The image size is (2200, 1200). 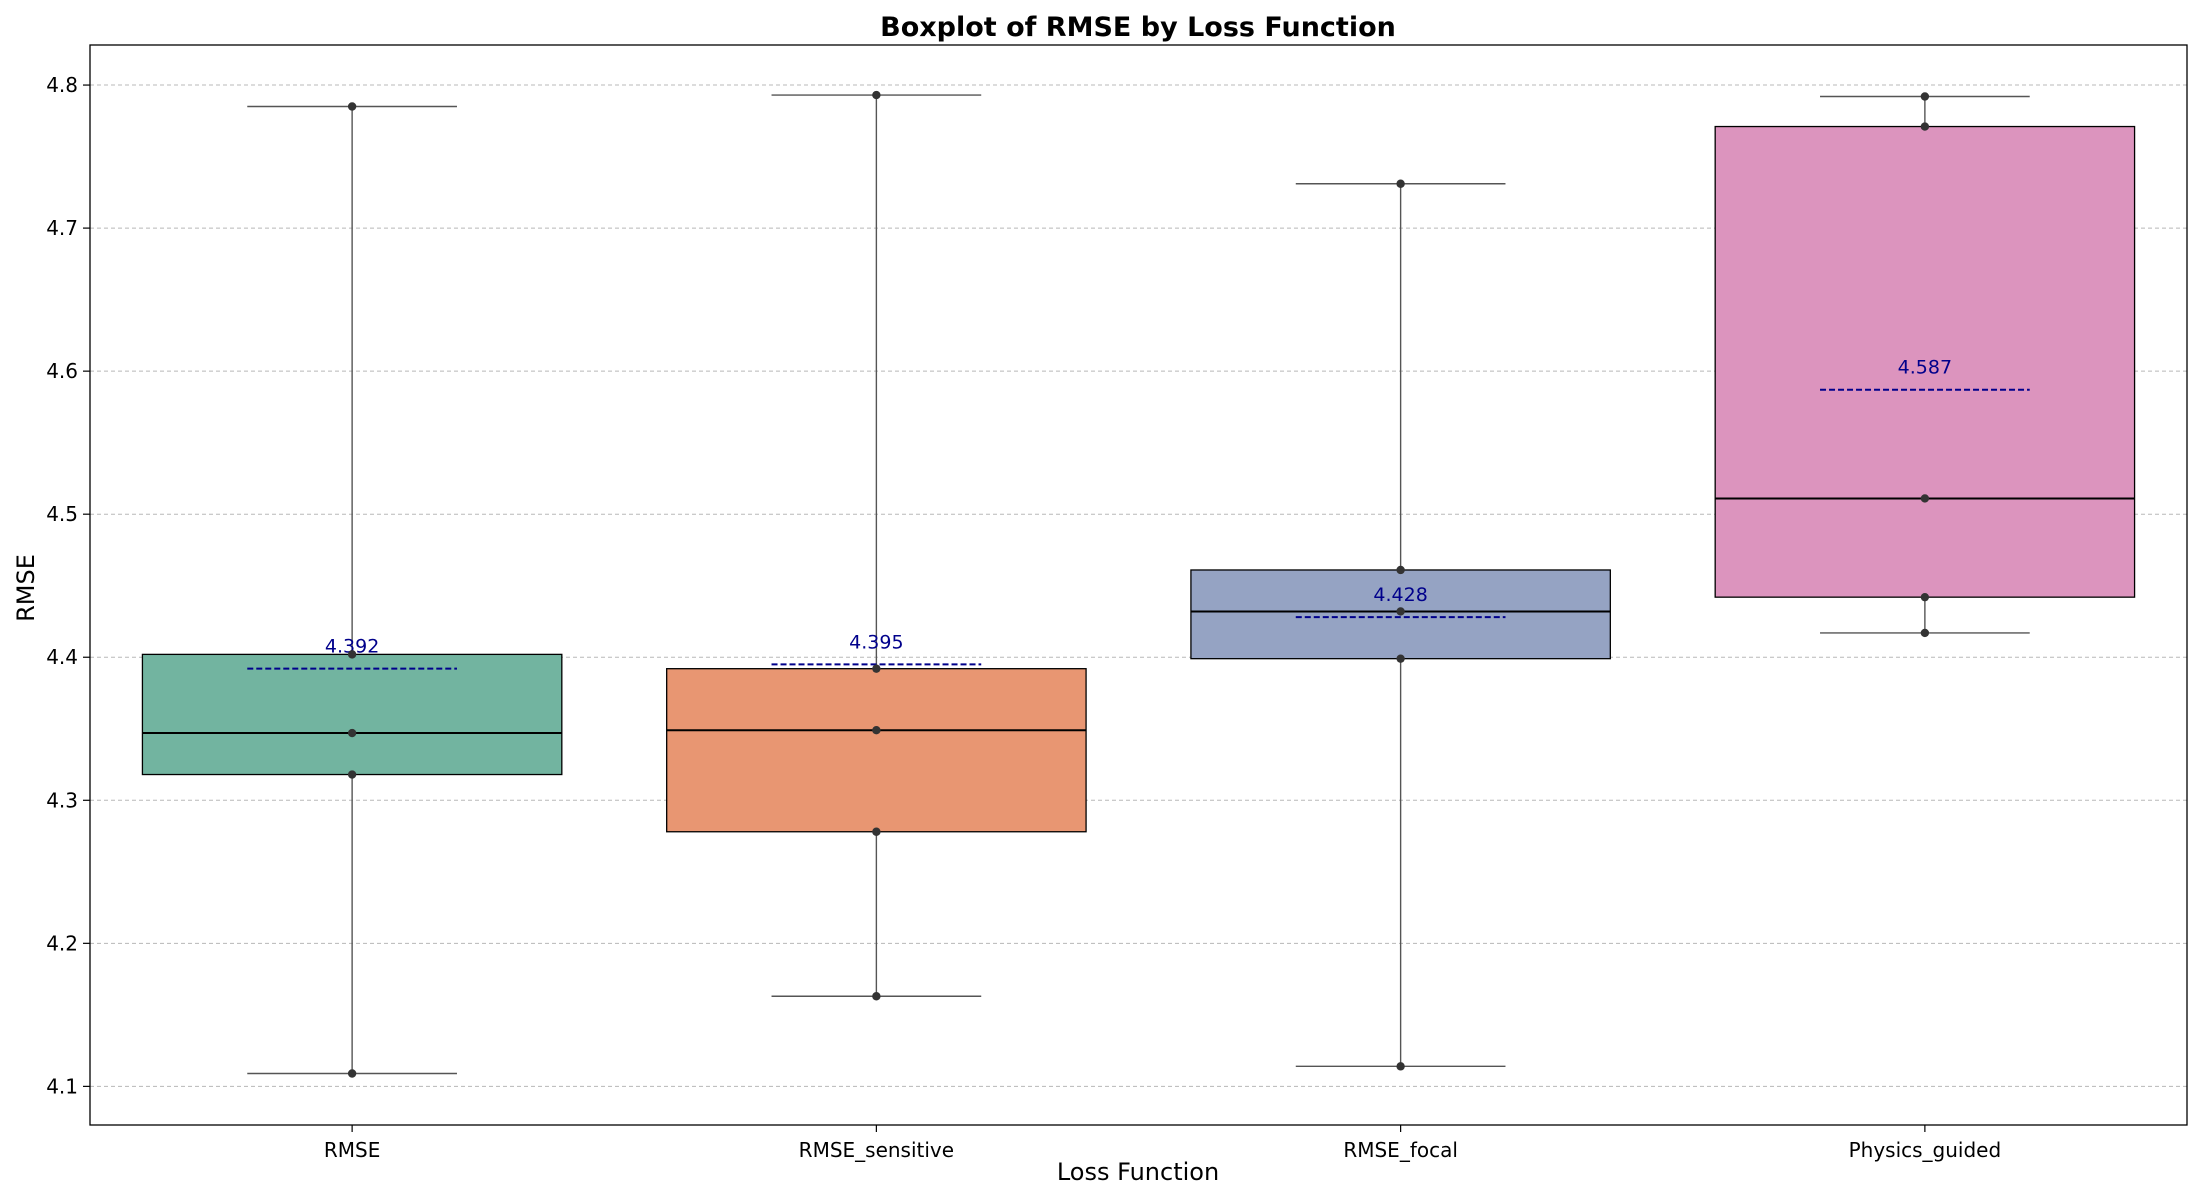 I want to click on y-tick-label: 4.3, so click(x=62, y=800).